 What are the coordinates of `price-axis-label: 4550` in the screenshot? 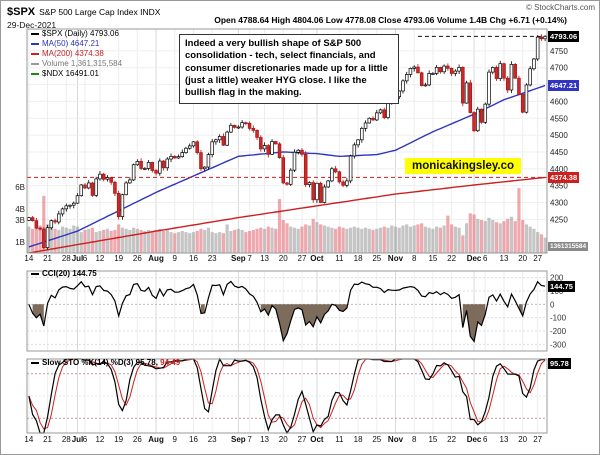 It's located at (559, 118).